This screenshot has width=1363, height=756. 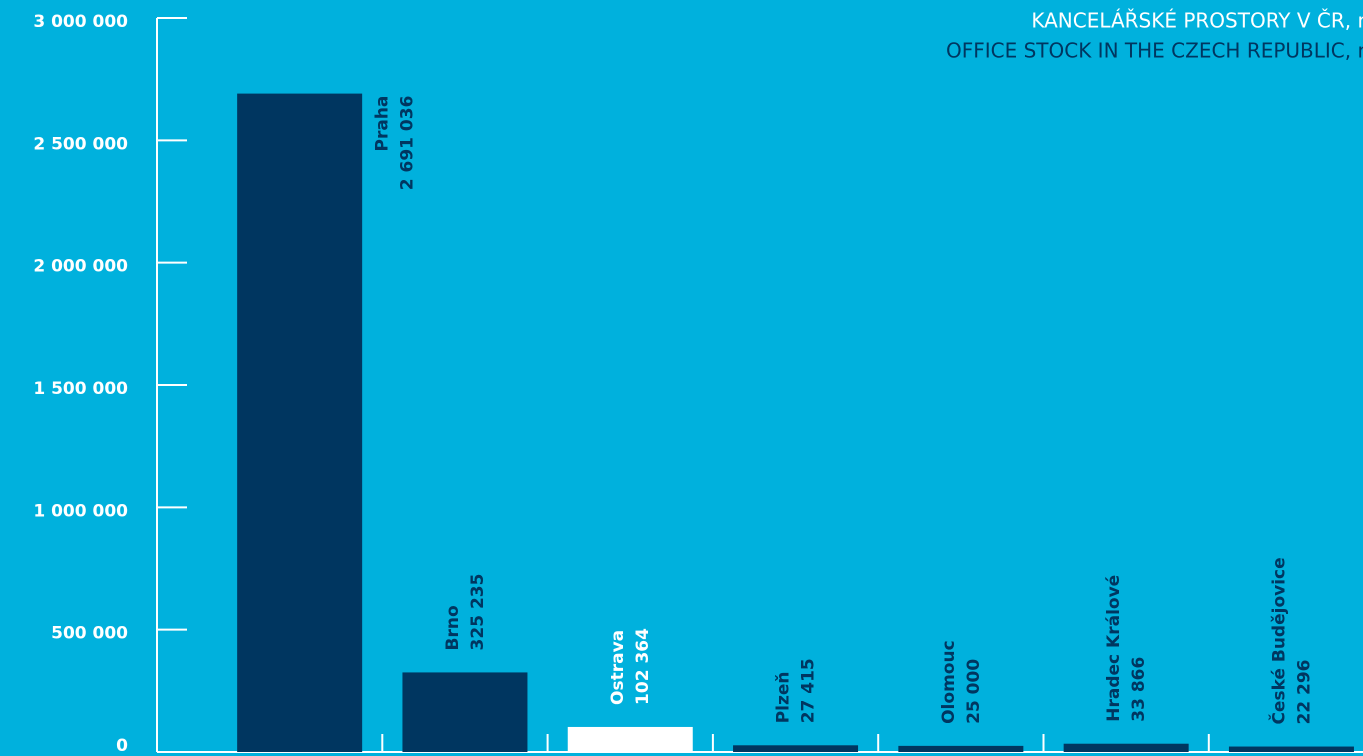 I want to click on category-label: Ostrava, so click(x=618, y=667).